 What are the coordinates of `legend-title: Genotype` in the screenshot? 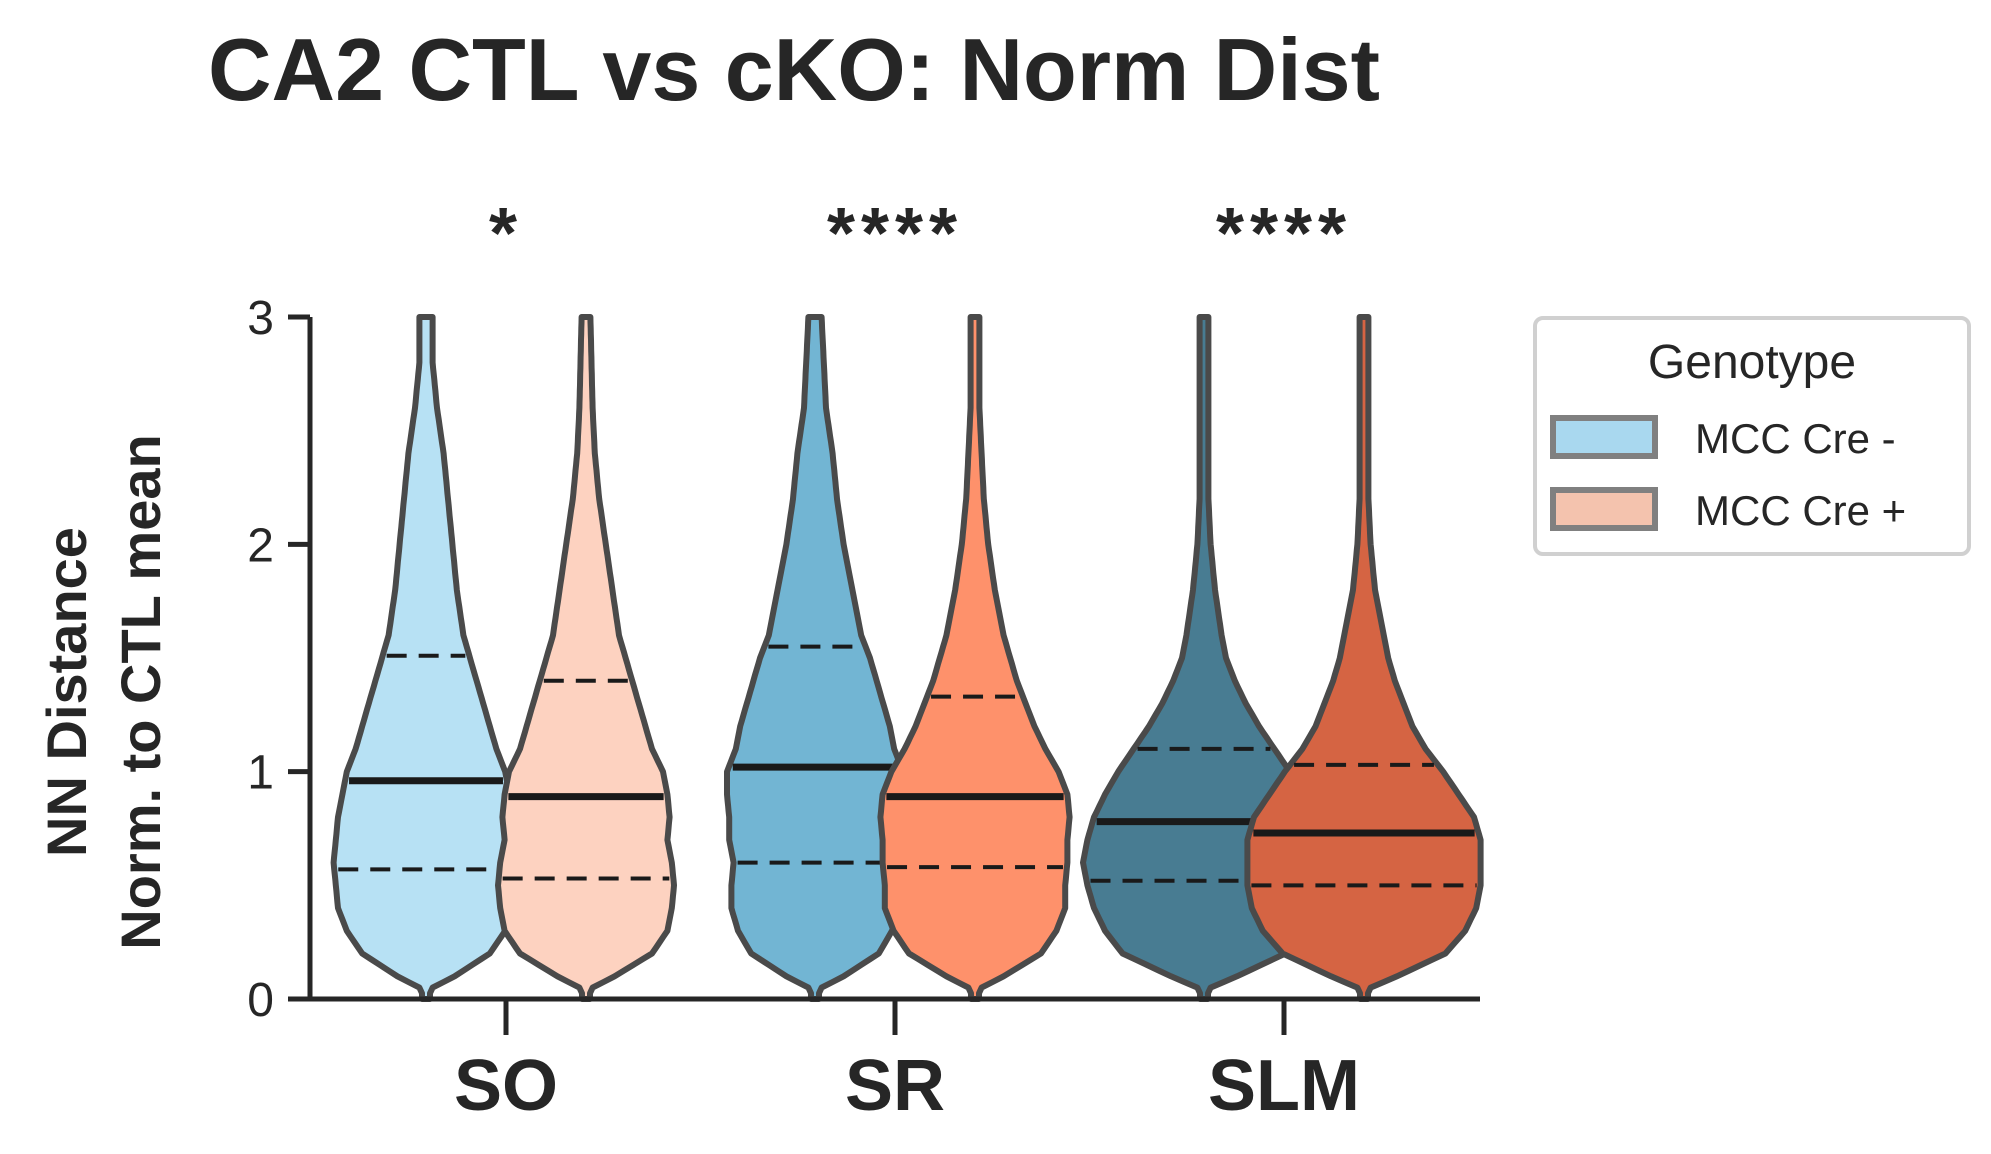 It's located at (1752, 362).